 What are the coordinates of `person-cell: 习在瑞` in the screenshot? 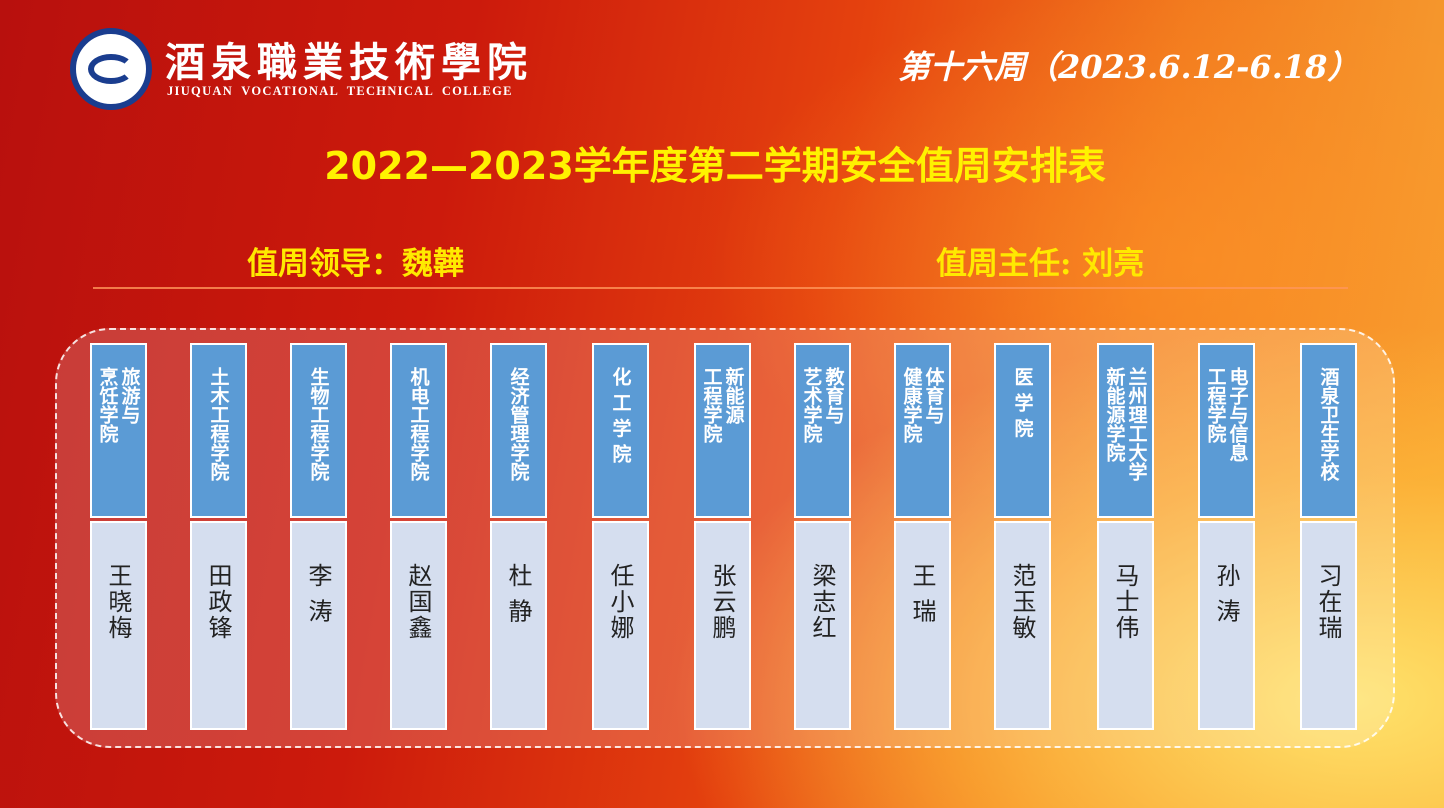 It's located at (1328, 625).